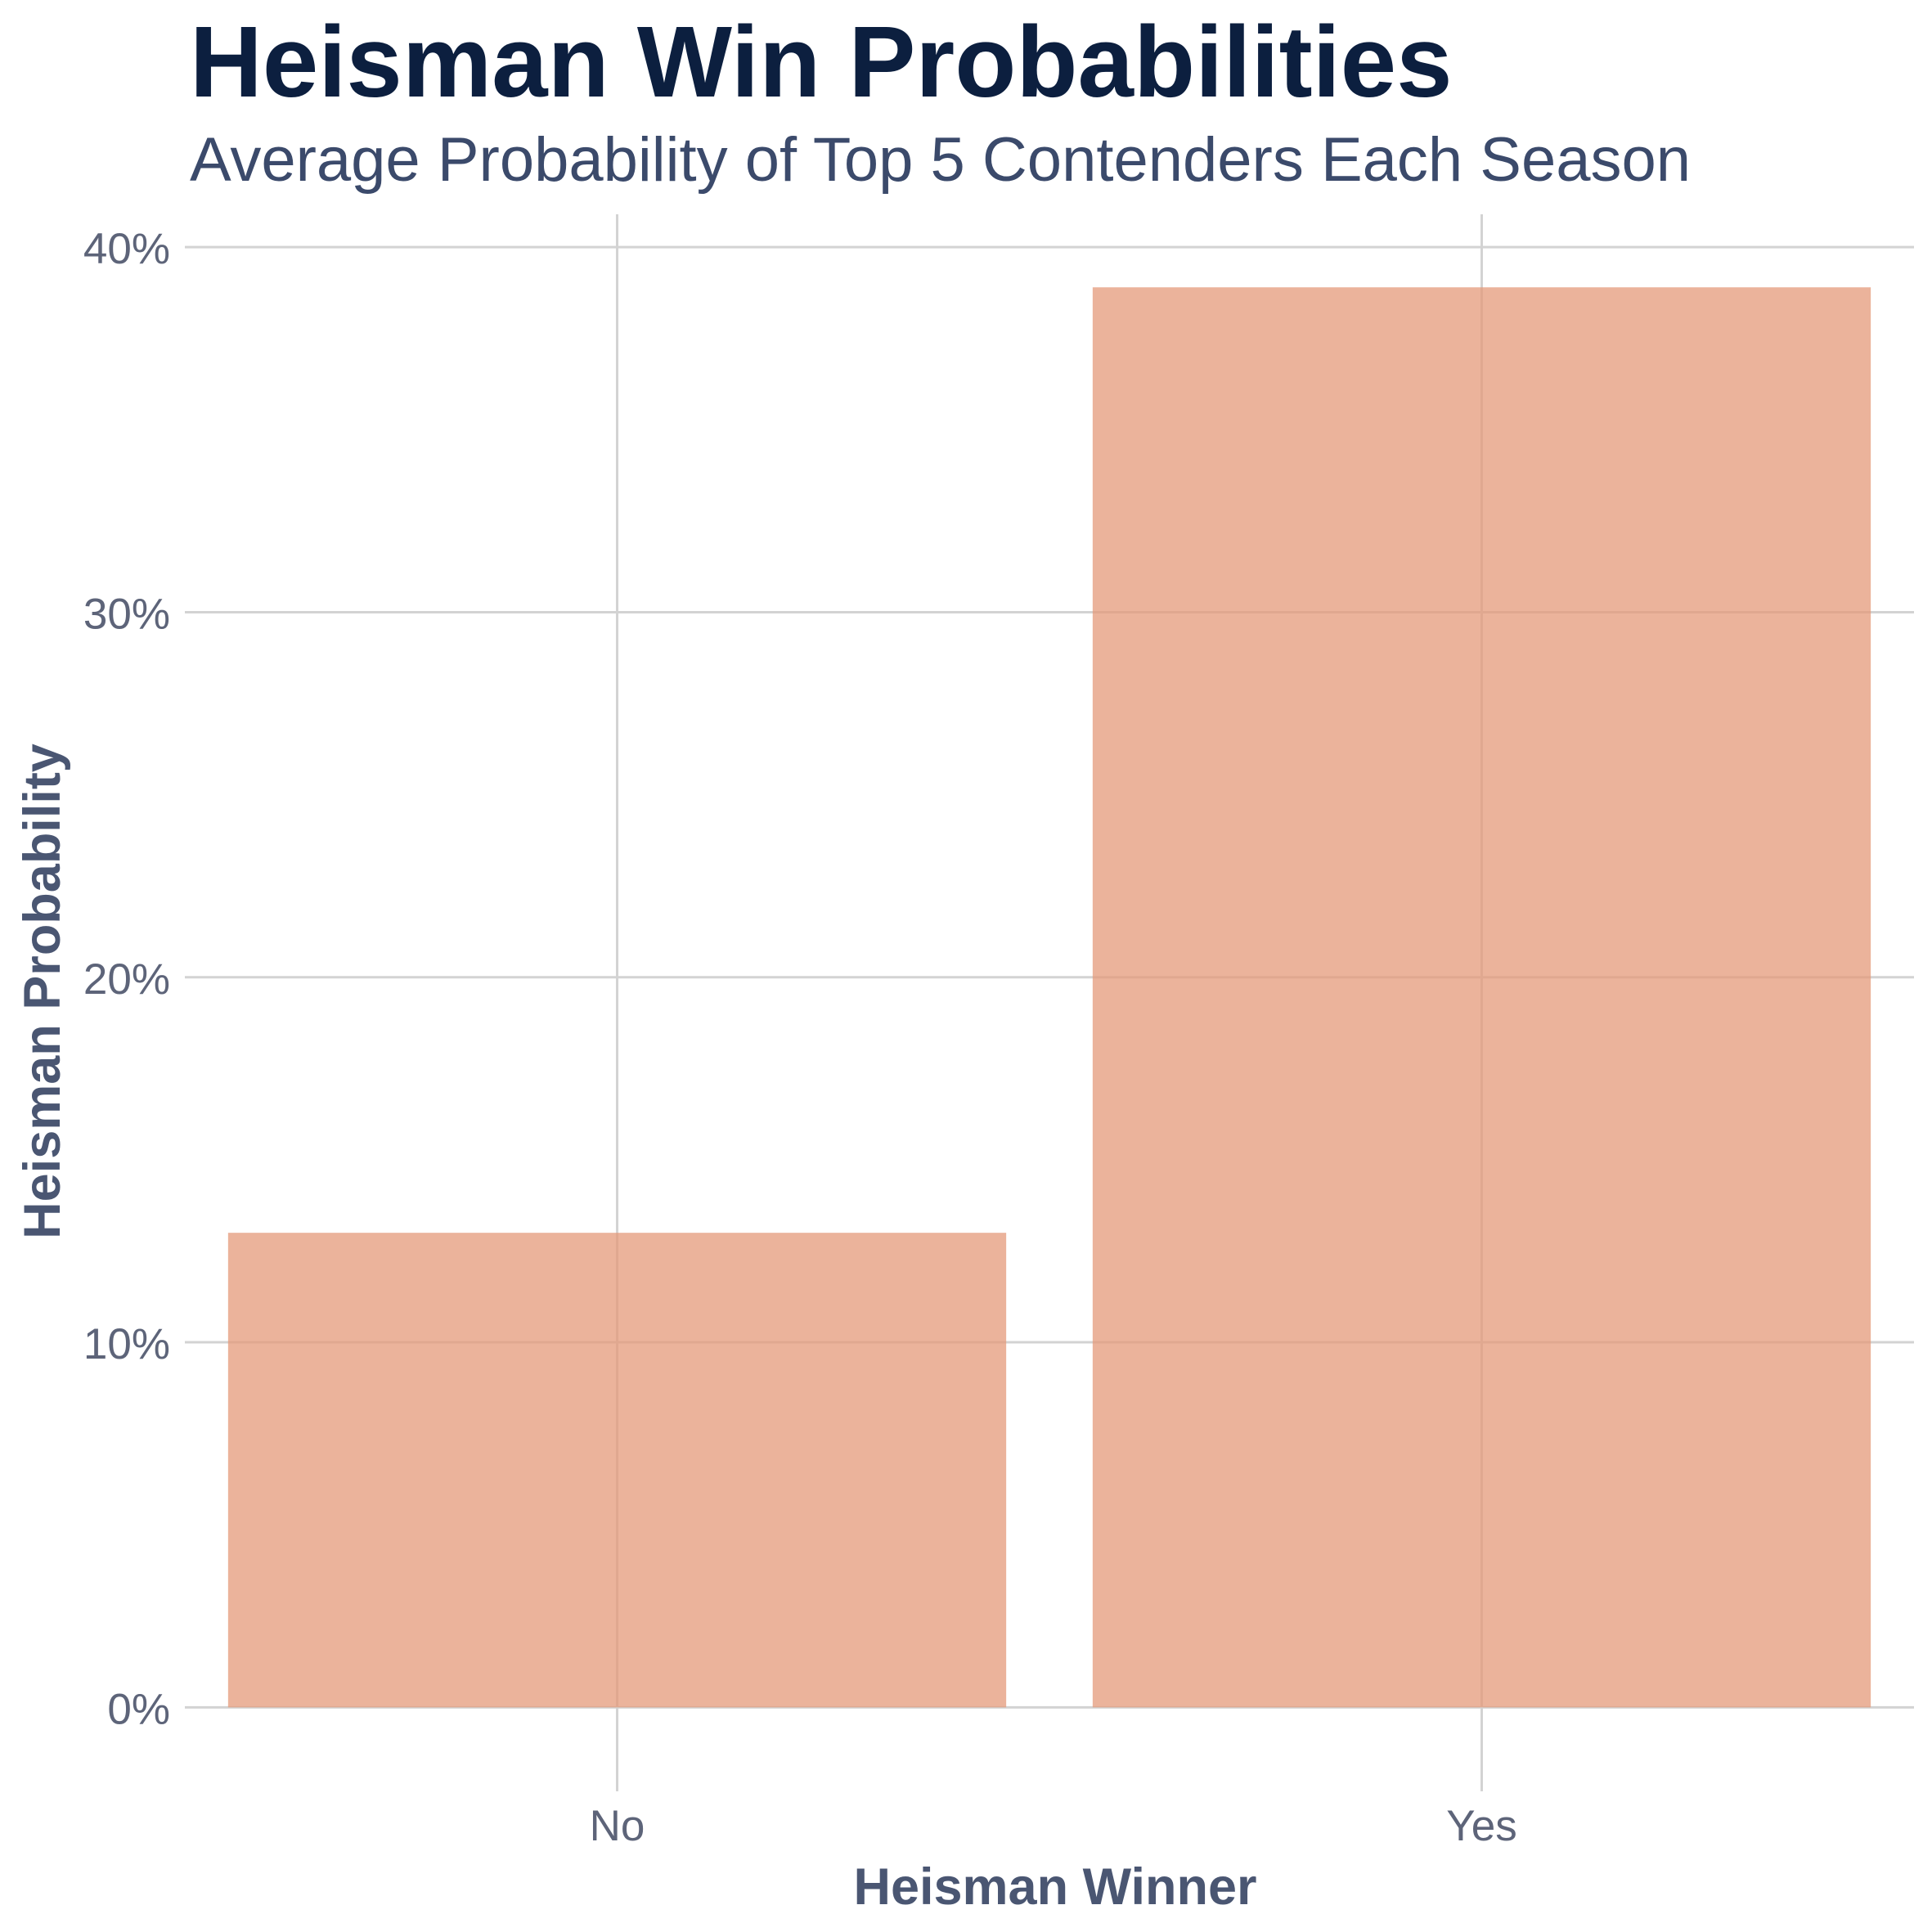  What do you see at coordinates (821, 63) in the screenshot?
I see `chart-title: Heisman Win Probabilities` at bounding box center [821, 63].